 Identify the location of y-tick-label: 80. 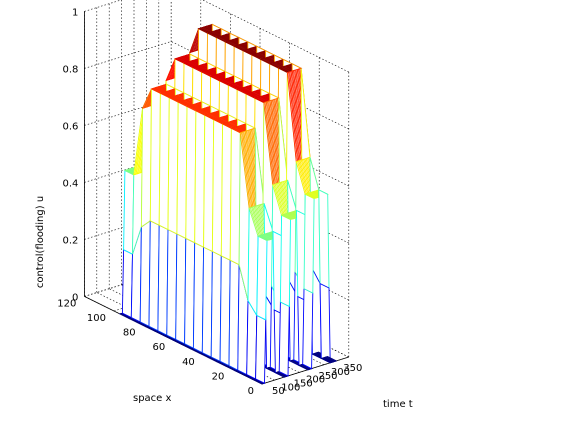
(129, 333).